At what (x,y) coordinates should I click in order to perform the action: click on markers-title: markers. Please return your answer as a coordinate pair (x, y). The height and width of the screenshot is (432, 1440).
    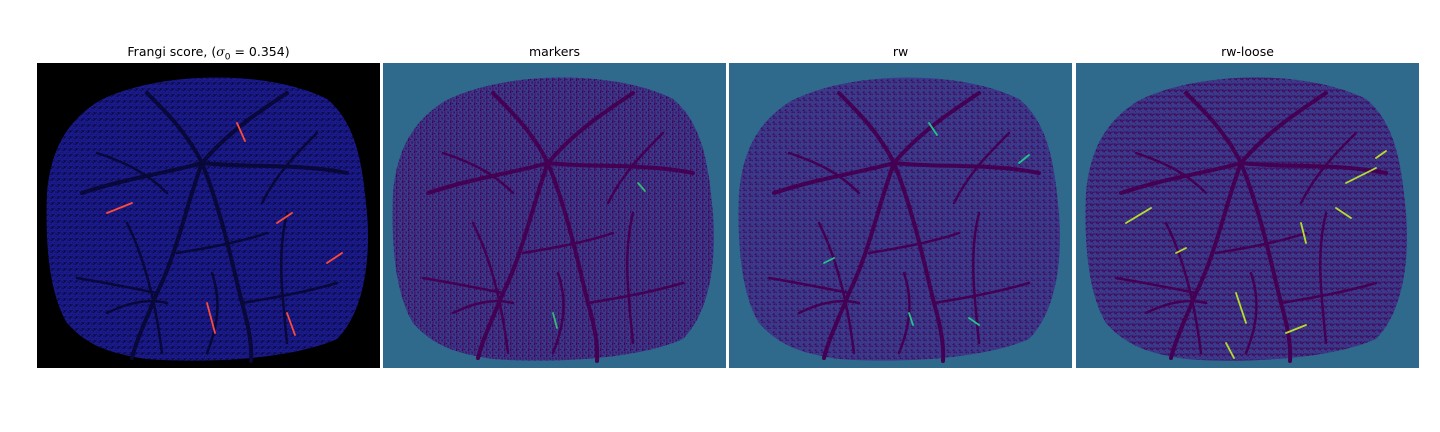
    Looking at the image, I should click on (554, 51).